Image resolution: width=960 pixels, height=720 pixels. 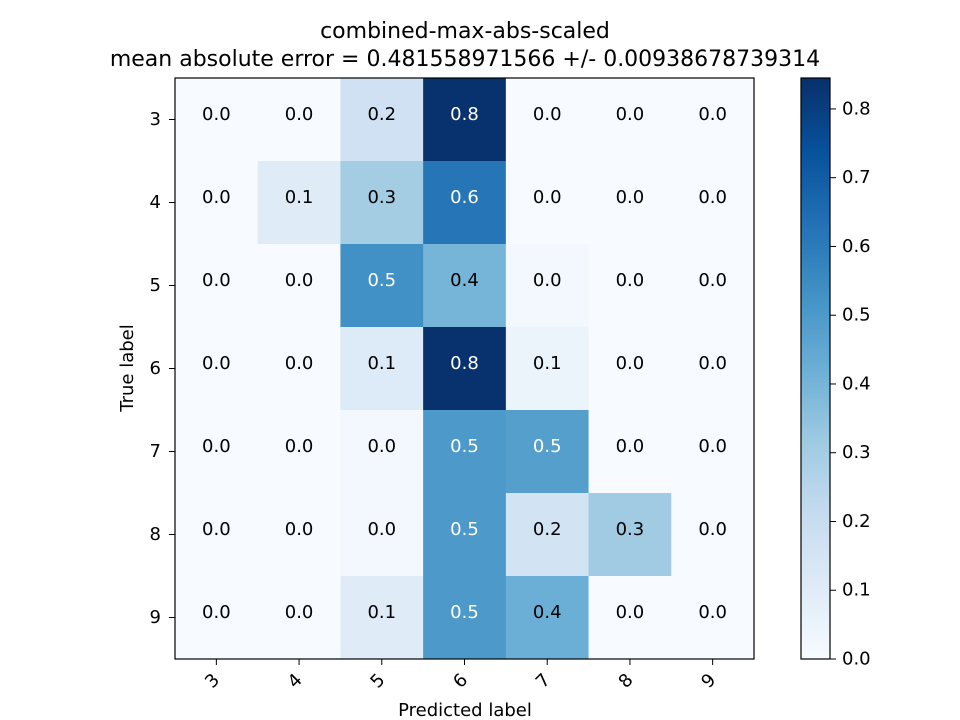 What do you see at coordinates (155, 534) in the screenshot?
I see `y-tick-label: 8` at bounding box center [155, 534].